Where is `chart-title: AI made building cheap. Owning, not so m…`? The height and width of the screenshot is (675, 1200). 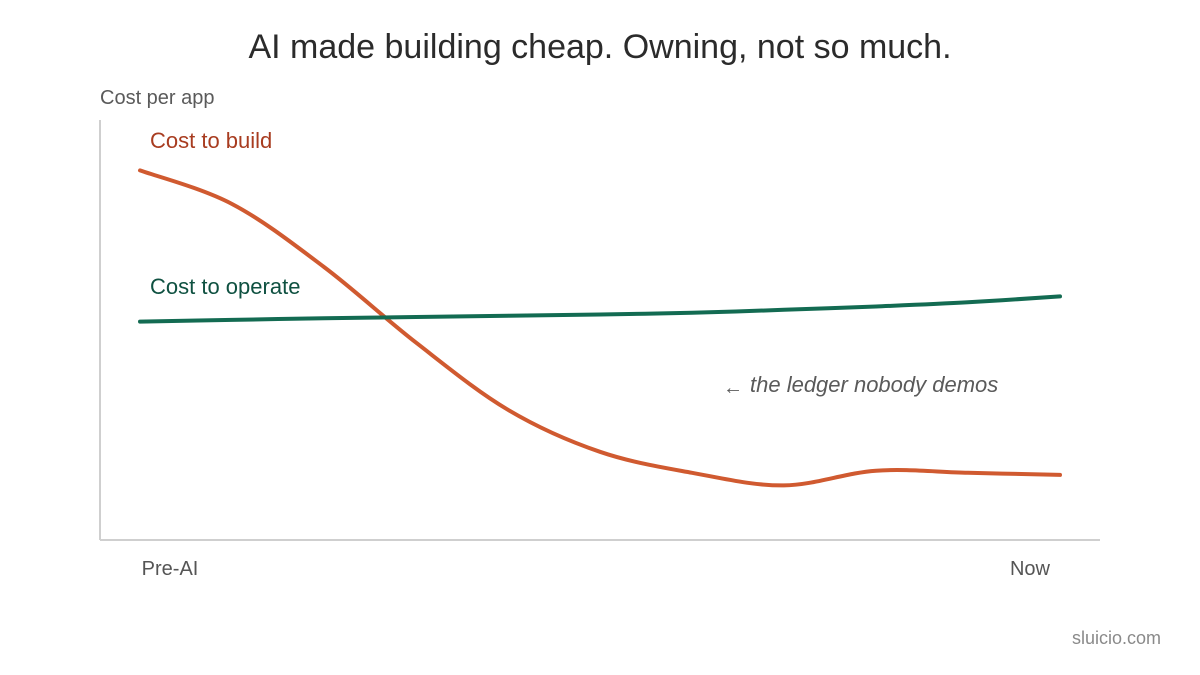
chart-title: AI made building cheap. Owning, not so m… is located at coordinates (600, 47).